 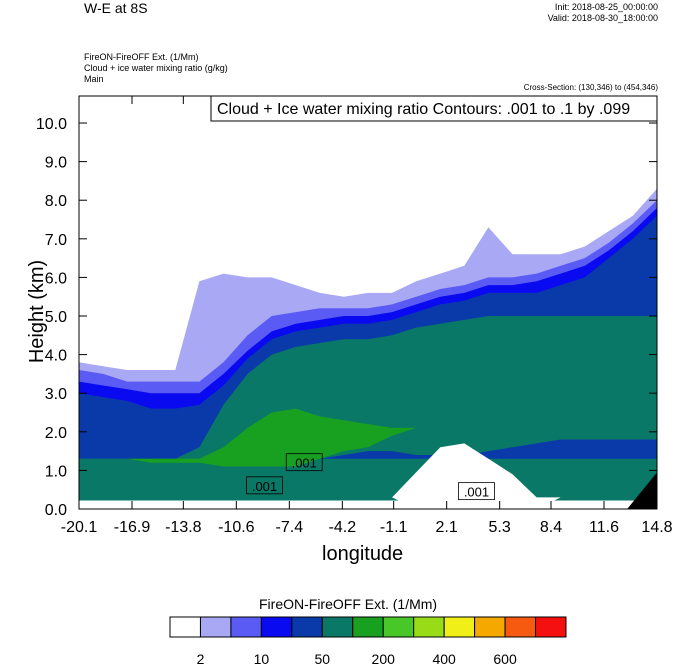 What do you see at coordinates (348, 604) in the screenshot?
I see `colorbar-title: FireON-FireOFF Ext. (1/Mm)` at bounding box center [348, 604].